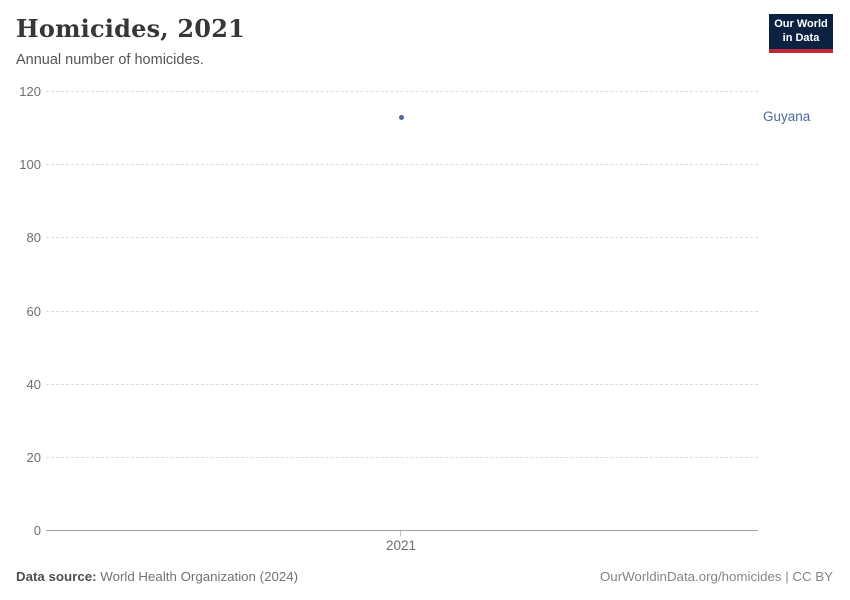 The image size is (850, 600). I want to click on y-tick-label-100: 100, so click(30, 164).